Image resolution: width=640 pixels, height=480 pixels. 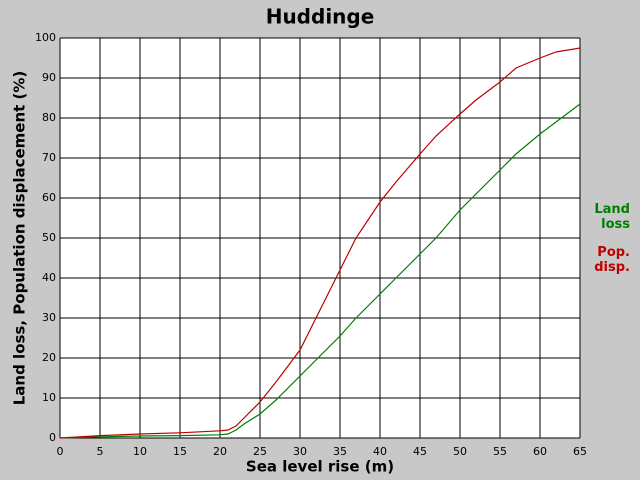 What do you see at coordinates (140, 451) in the screenshot?
I see `x-tick-label: 10` at bounding box center [140, 451].